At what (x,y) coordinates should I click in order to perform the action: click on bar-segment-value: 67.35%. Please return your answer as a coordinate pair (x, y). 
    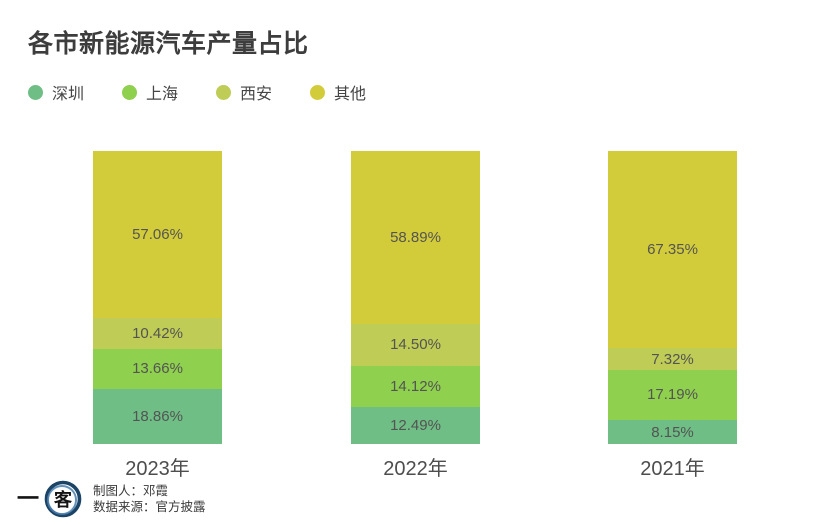
    Looking at the image, I should click on (672, 250).